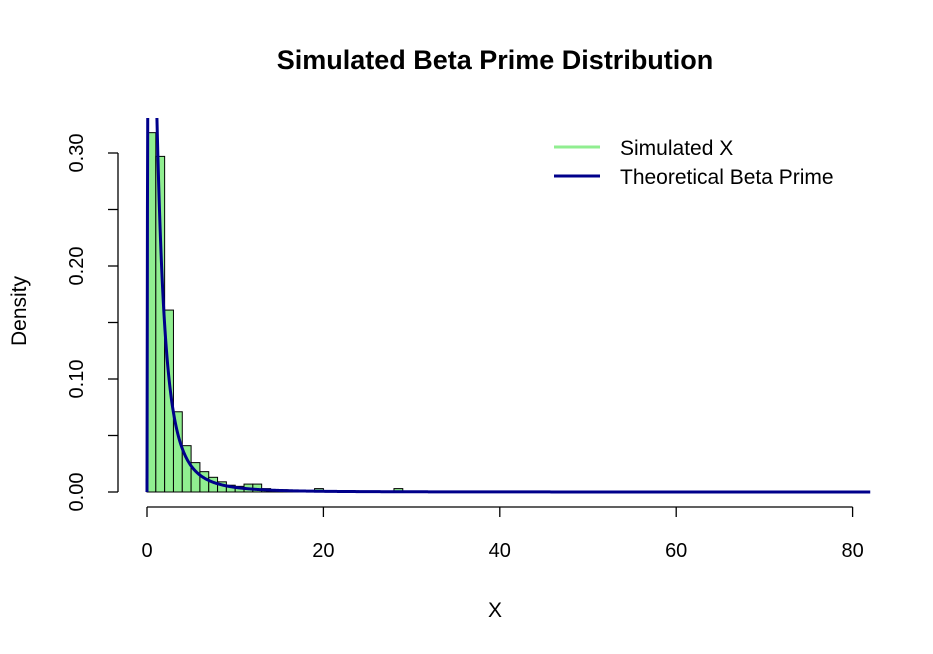  What do you see at coordinates (77, 153) in the screenshot?
I see `y-tick-label: 0.30` at bounding box center [77, 153].